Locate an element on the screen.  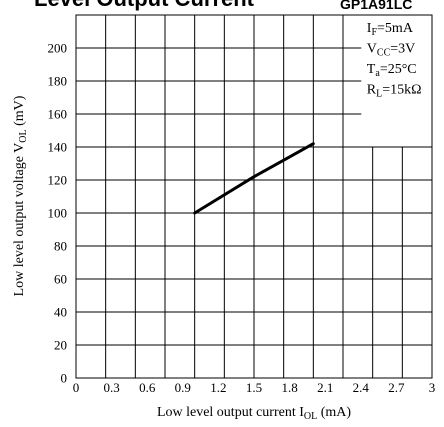
conditions: IF=5mA VCC=3V Ta=25°C RL=15kΩ is located at coordinates (394, 60).